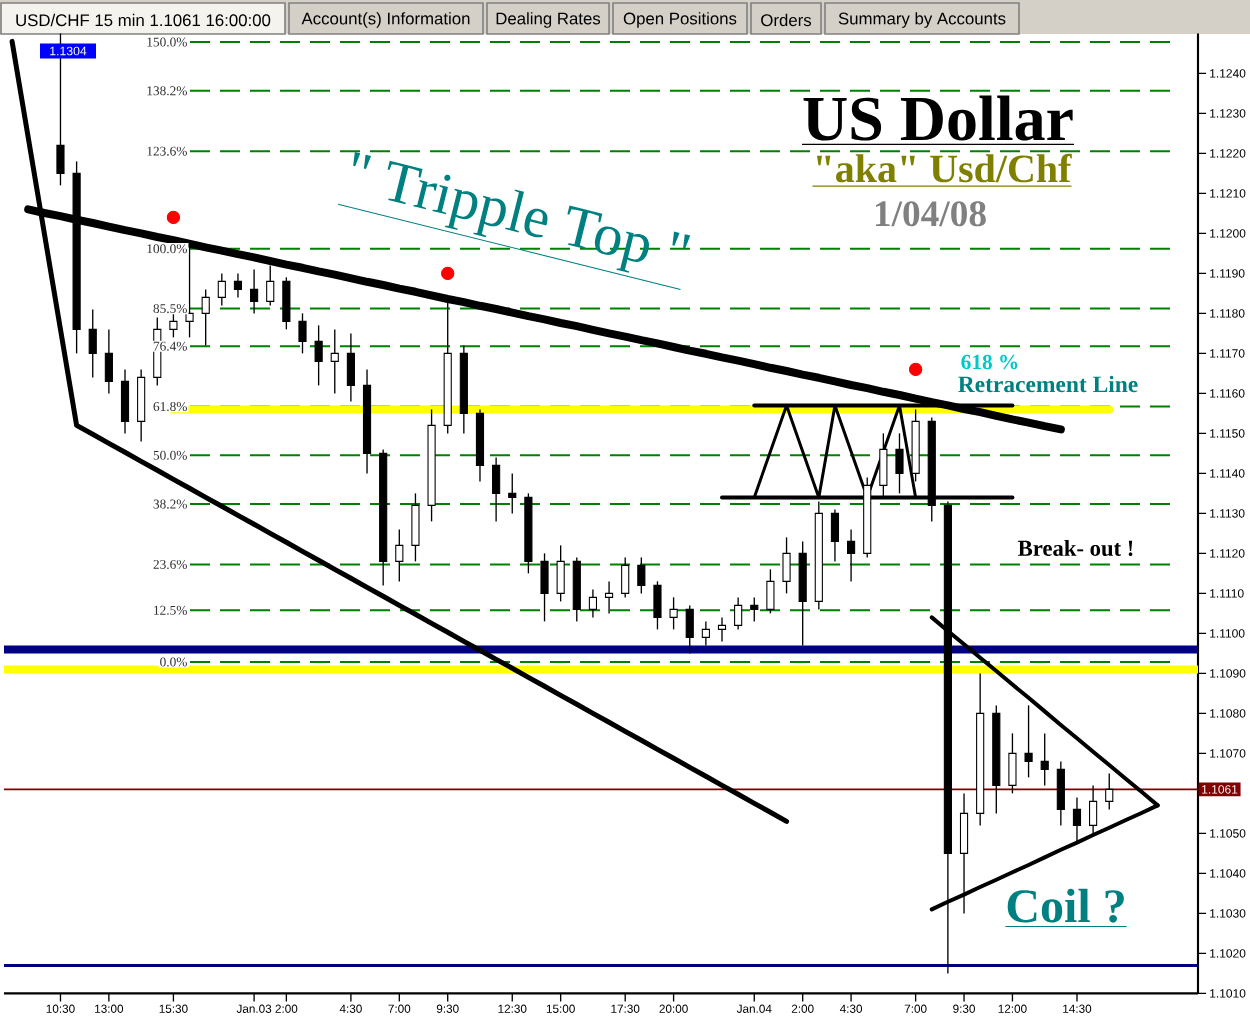 This screenshot has height=1022, width=1250. I want to click on annotation: " Tripple Top ", so click(522, 212).